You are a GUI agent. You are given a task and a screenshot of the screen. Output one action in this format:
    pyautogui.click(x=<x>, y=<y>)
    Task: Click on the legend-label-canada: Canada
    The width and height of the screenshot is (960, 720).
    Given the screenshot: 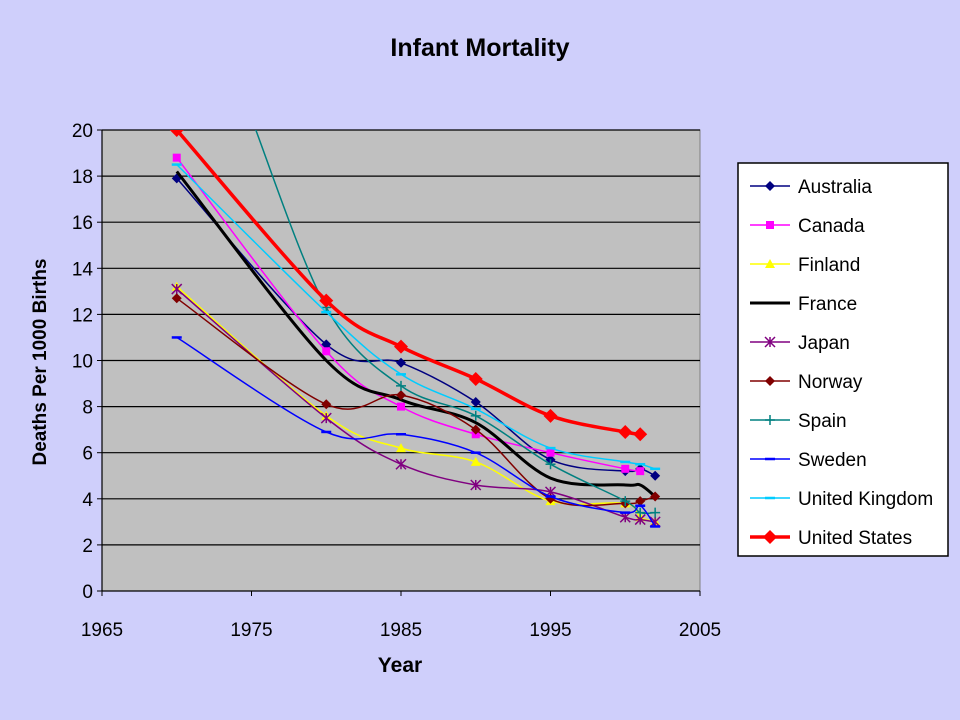 What is the action you would take?
    pyautogui.click(x=831, y=226)
    